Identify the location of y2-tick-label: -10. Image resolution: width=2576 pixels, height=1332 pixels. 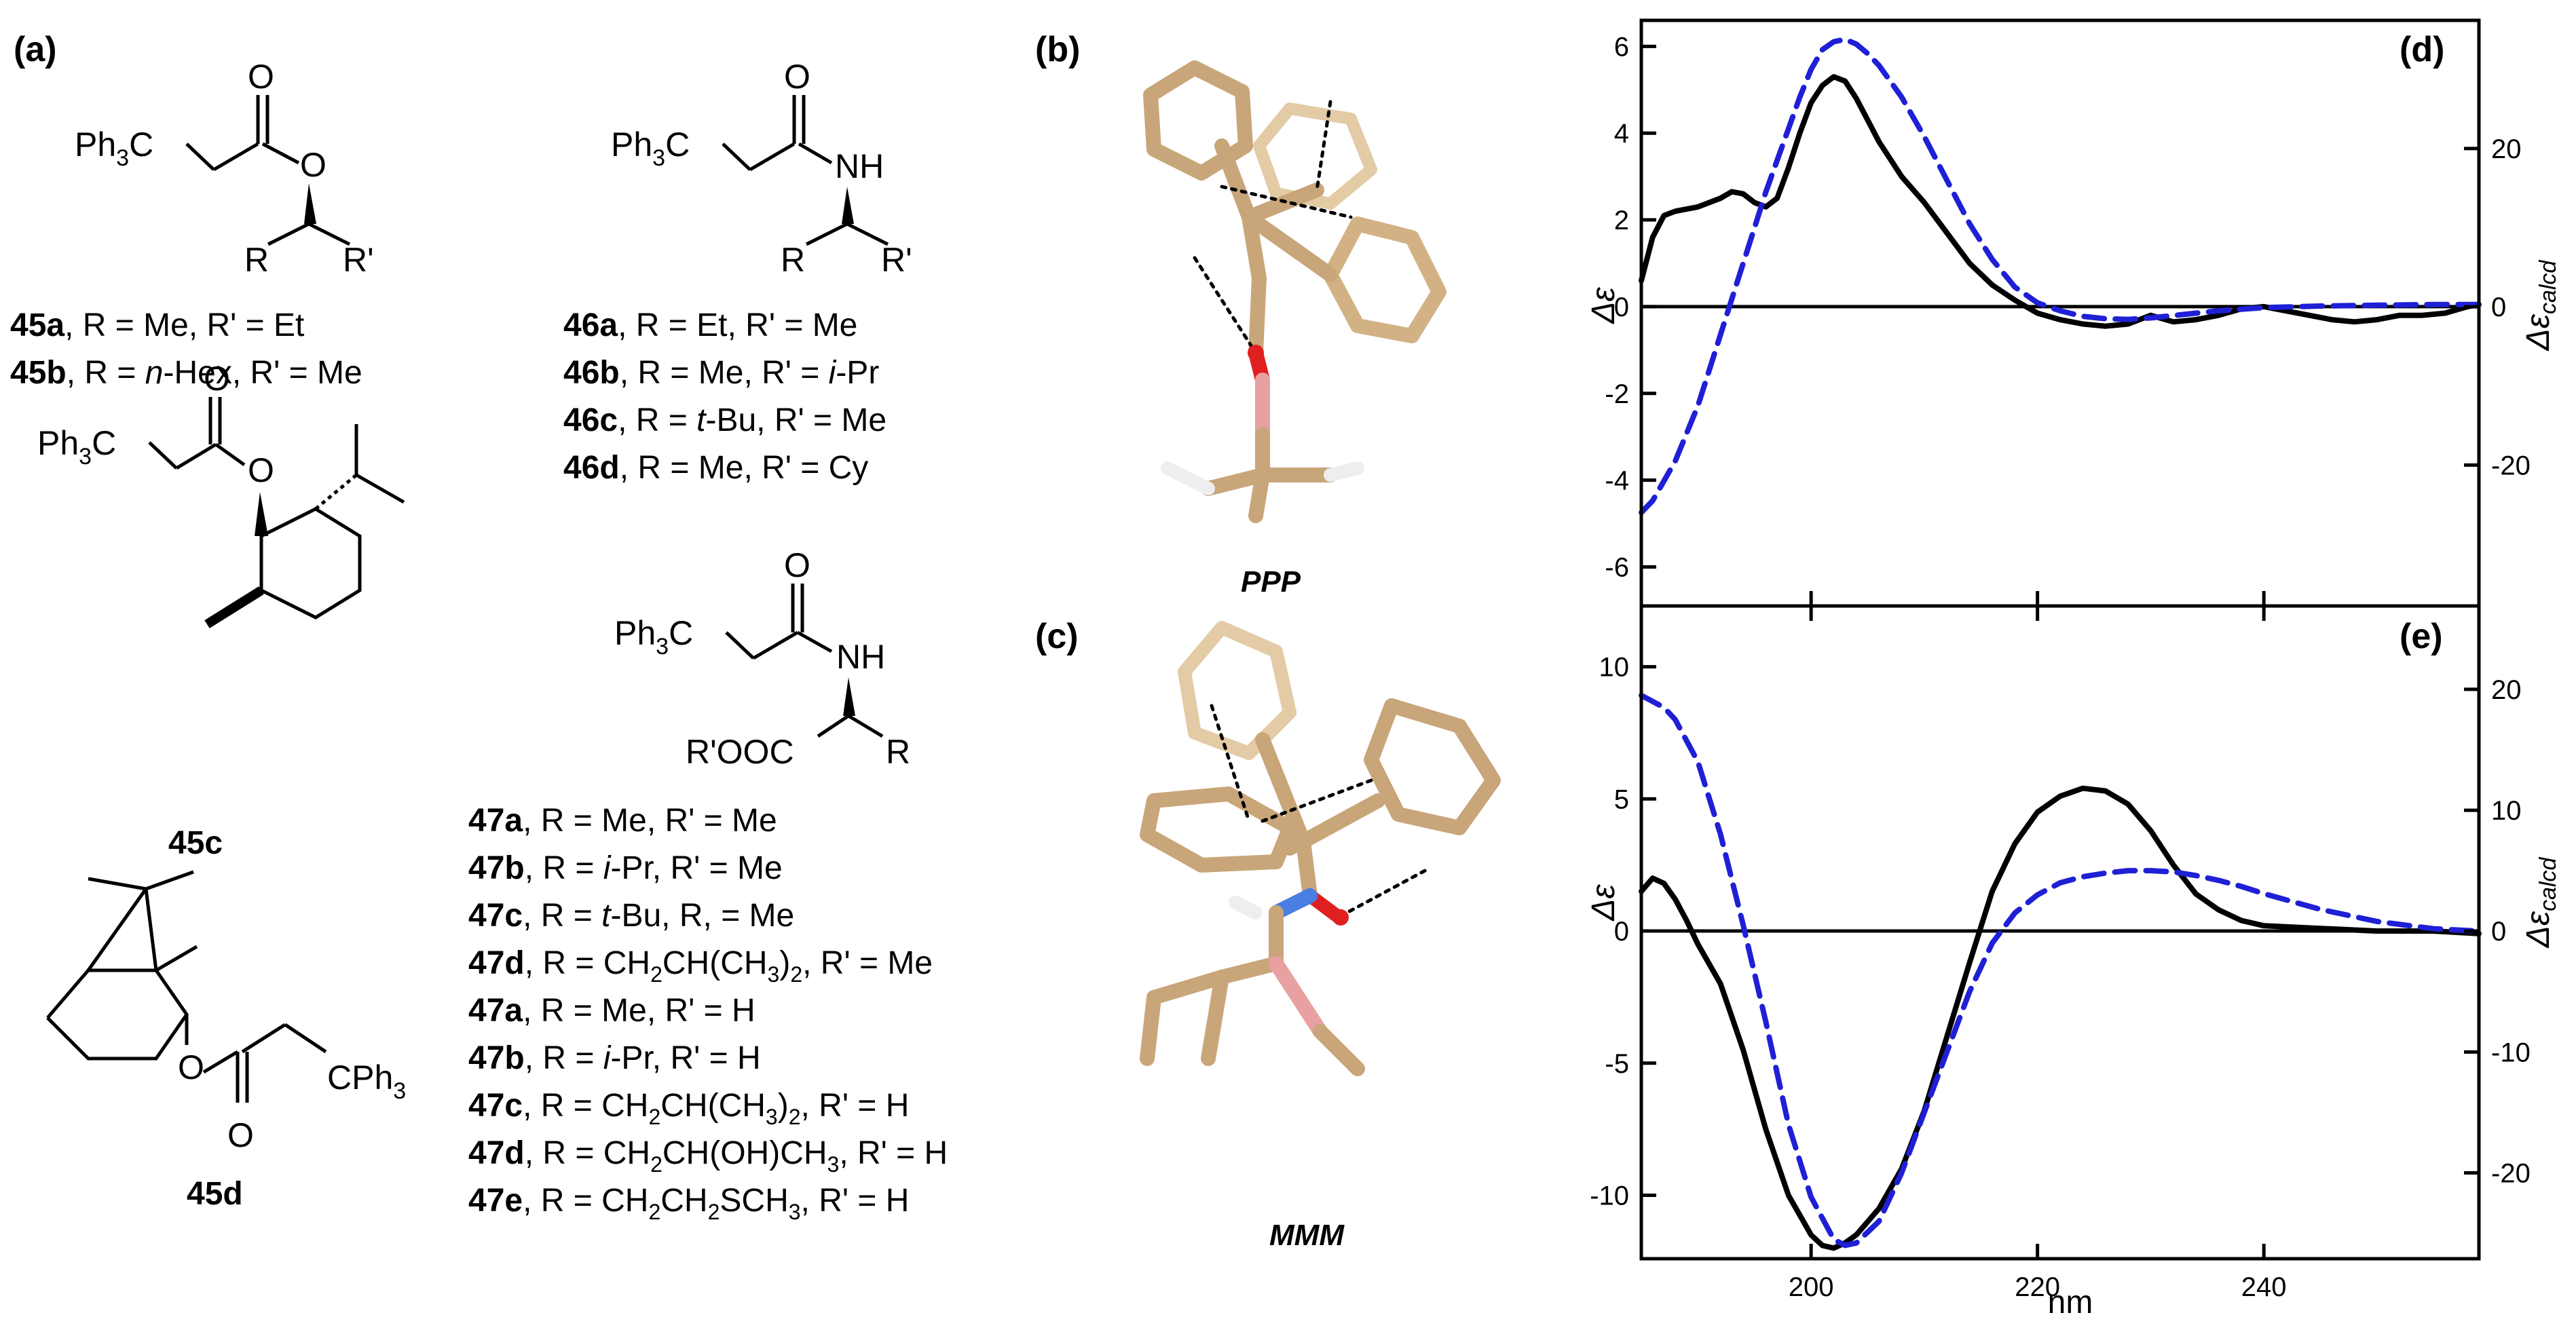
(2511, 1052).